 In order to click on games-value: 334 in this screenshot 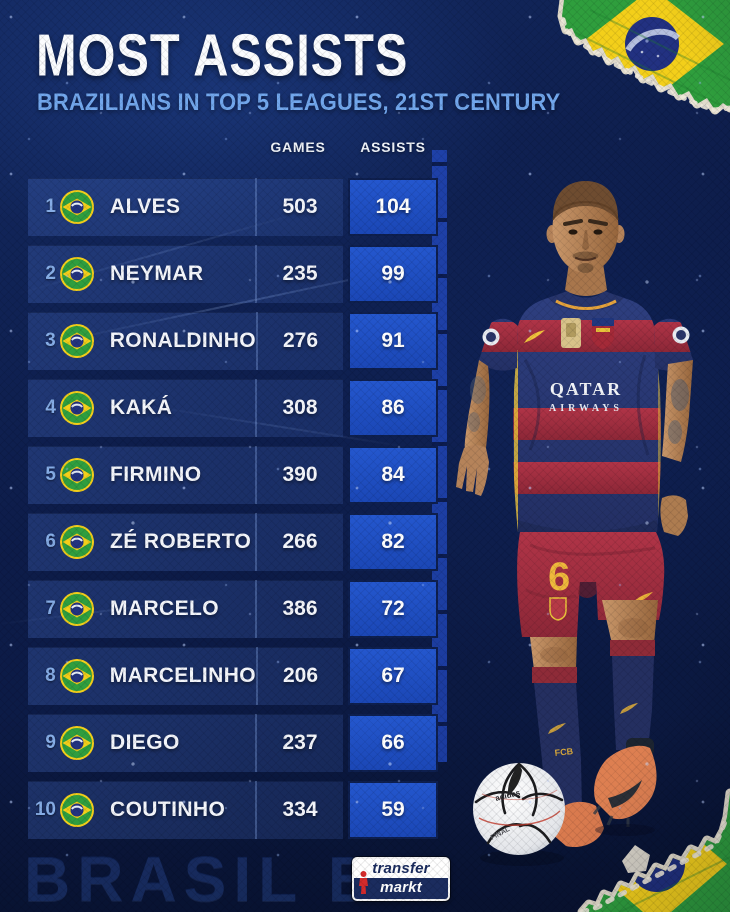, I will do `click(299, 810)`.